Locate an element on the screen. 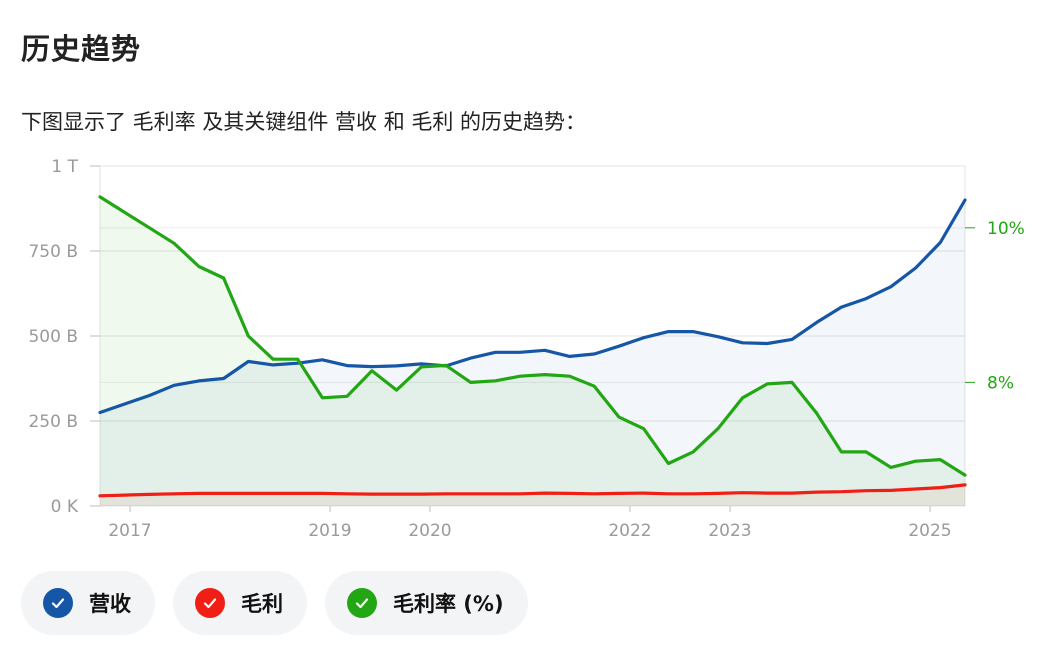  y-left-tick-label: 500 B is located at coordinates (53, 337).